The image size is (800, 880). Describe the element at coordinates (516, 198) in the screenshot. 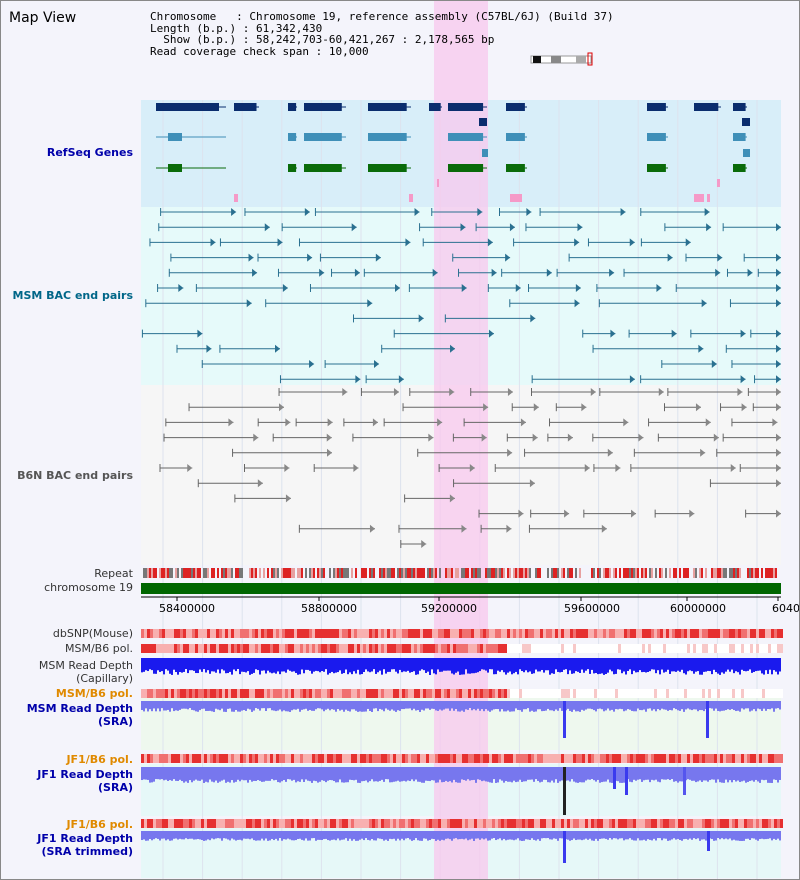

I see `refseq-feature-pink` at that location.